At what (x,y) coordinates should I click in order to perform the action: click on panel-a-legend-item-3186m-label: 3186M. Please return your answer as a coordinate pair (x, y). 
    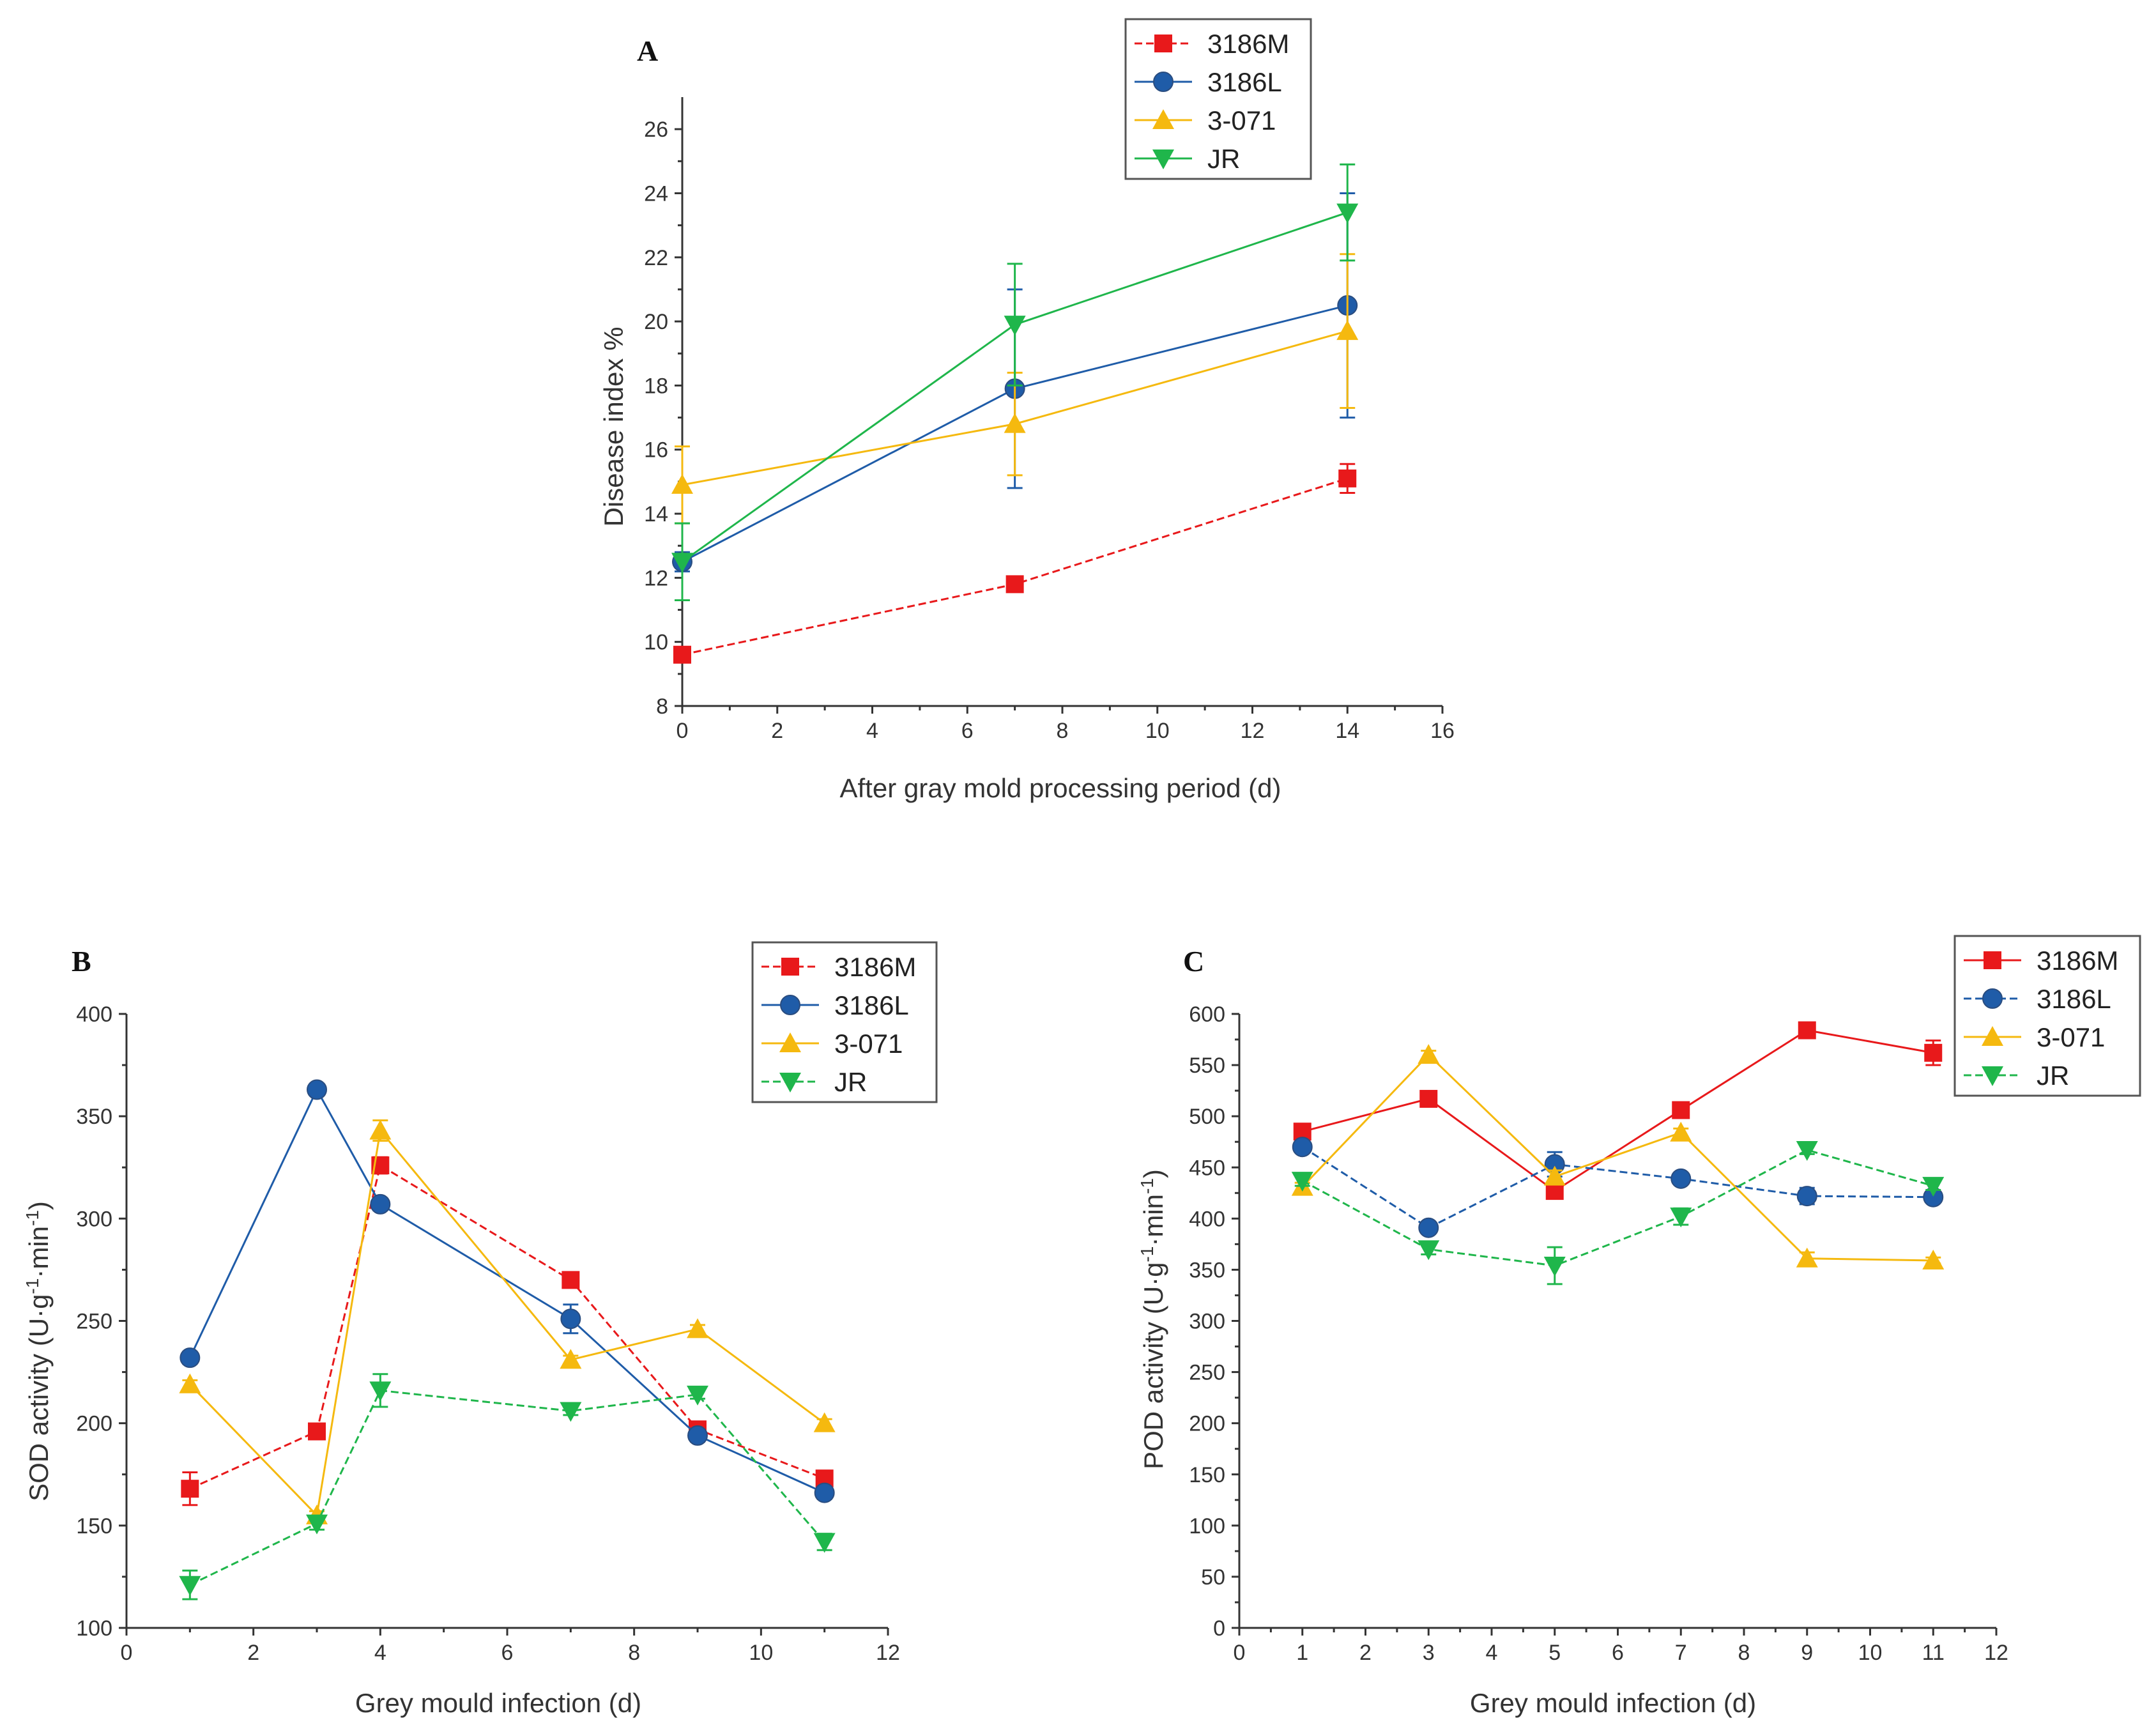
    Looking at the image, I should click on (1248, 44).